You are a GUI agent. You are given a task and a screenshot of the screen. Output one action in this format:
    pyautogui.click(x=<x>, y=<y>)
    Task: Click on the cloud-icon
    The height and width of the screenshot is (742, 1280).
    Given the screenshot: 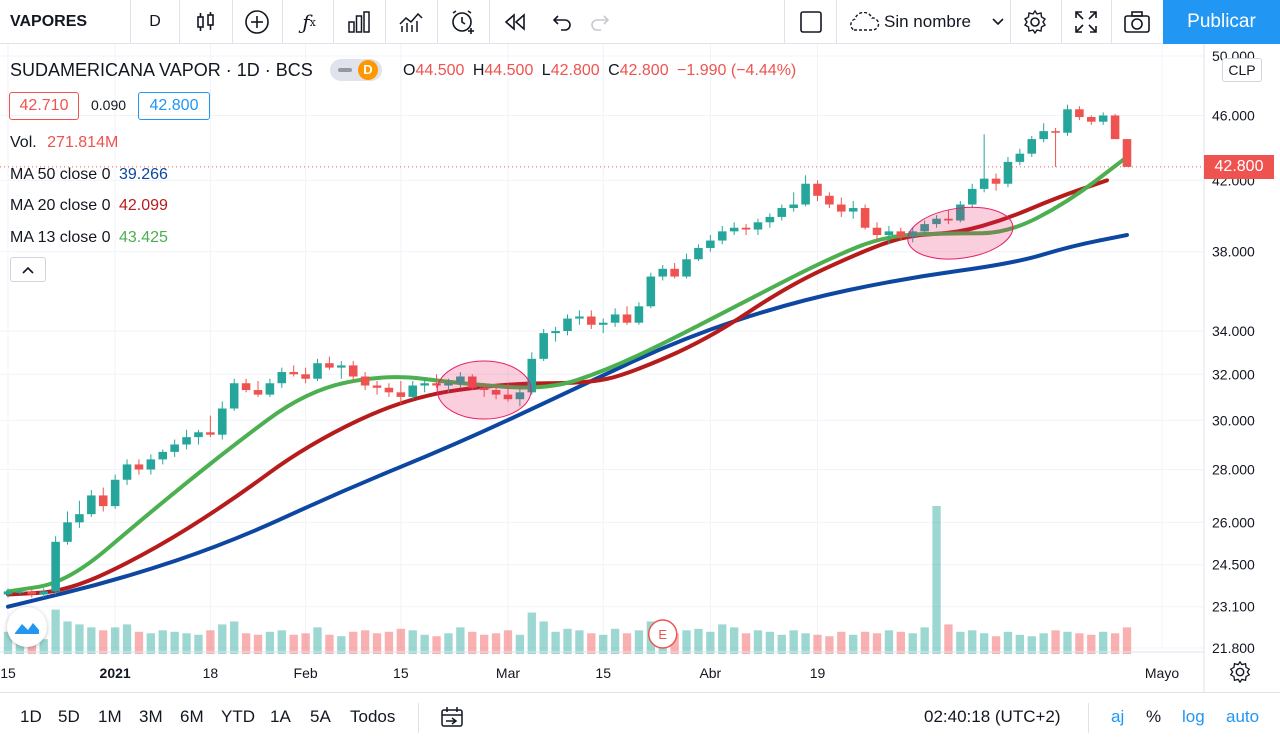 What is the action you would take?
    pyautogui.click(x=865, y=21)
    